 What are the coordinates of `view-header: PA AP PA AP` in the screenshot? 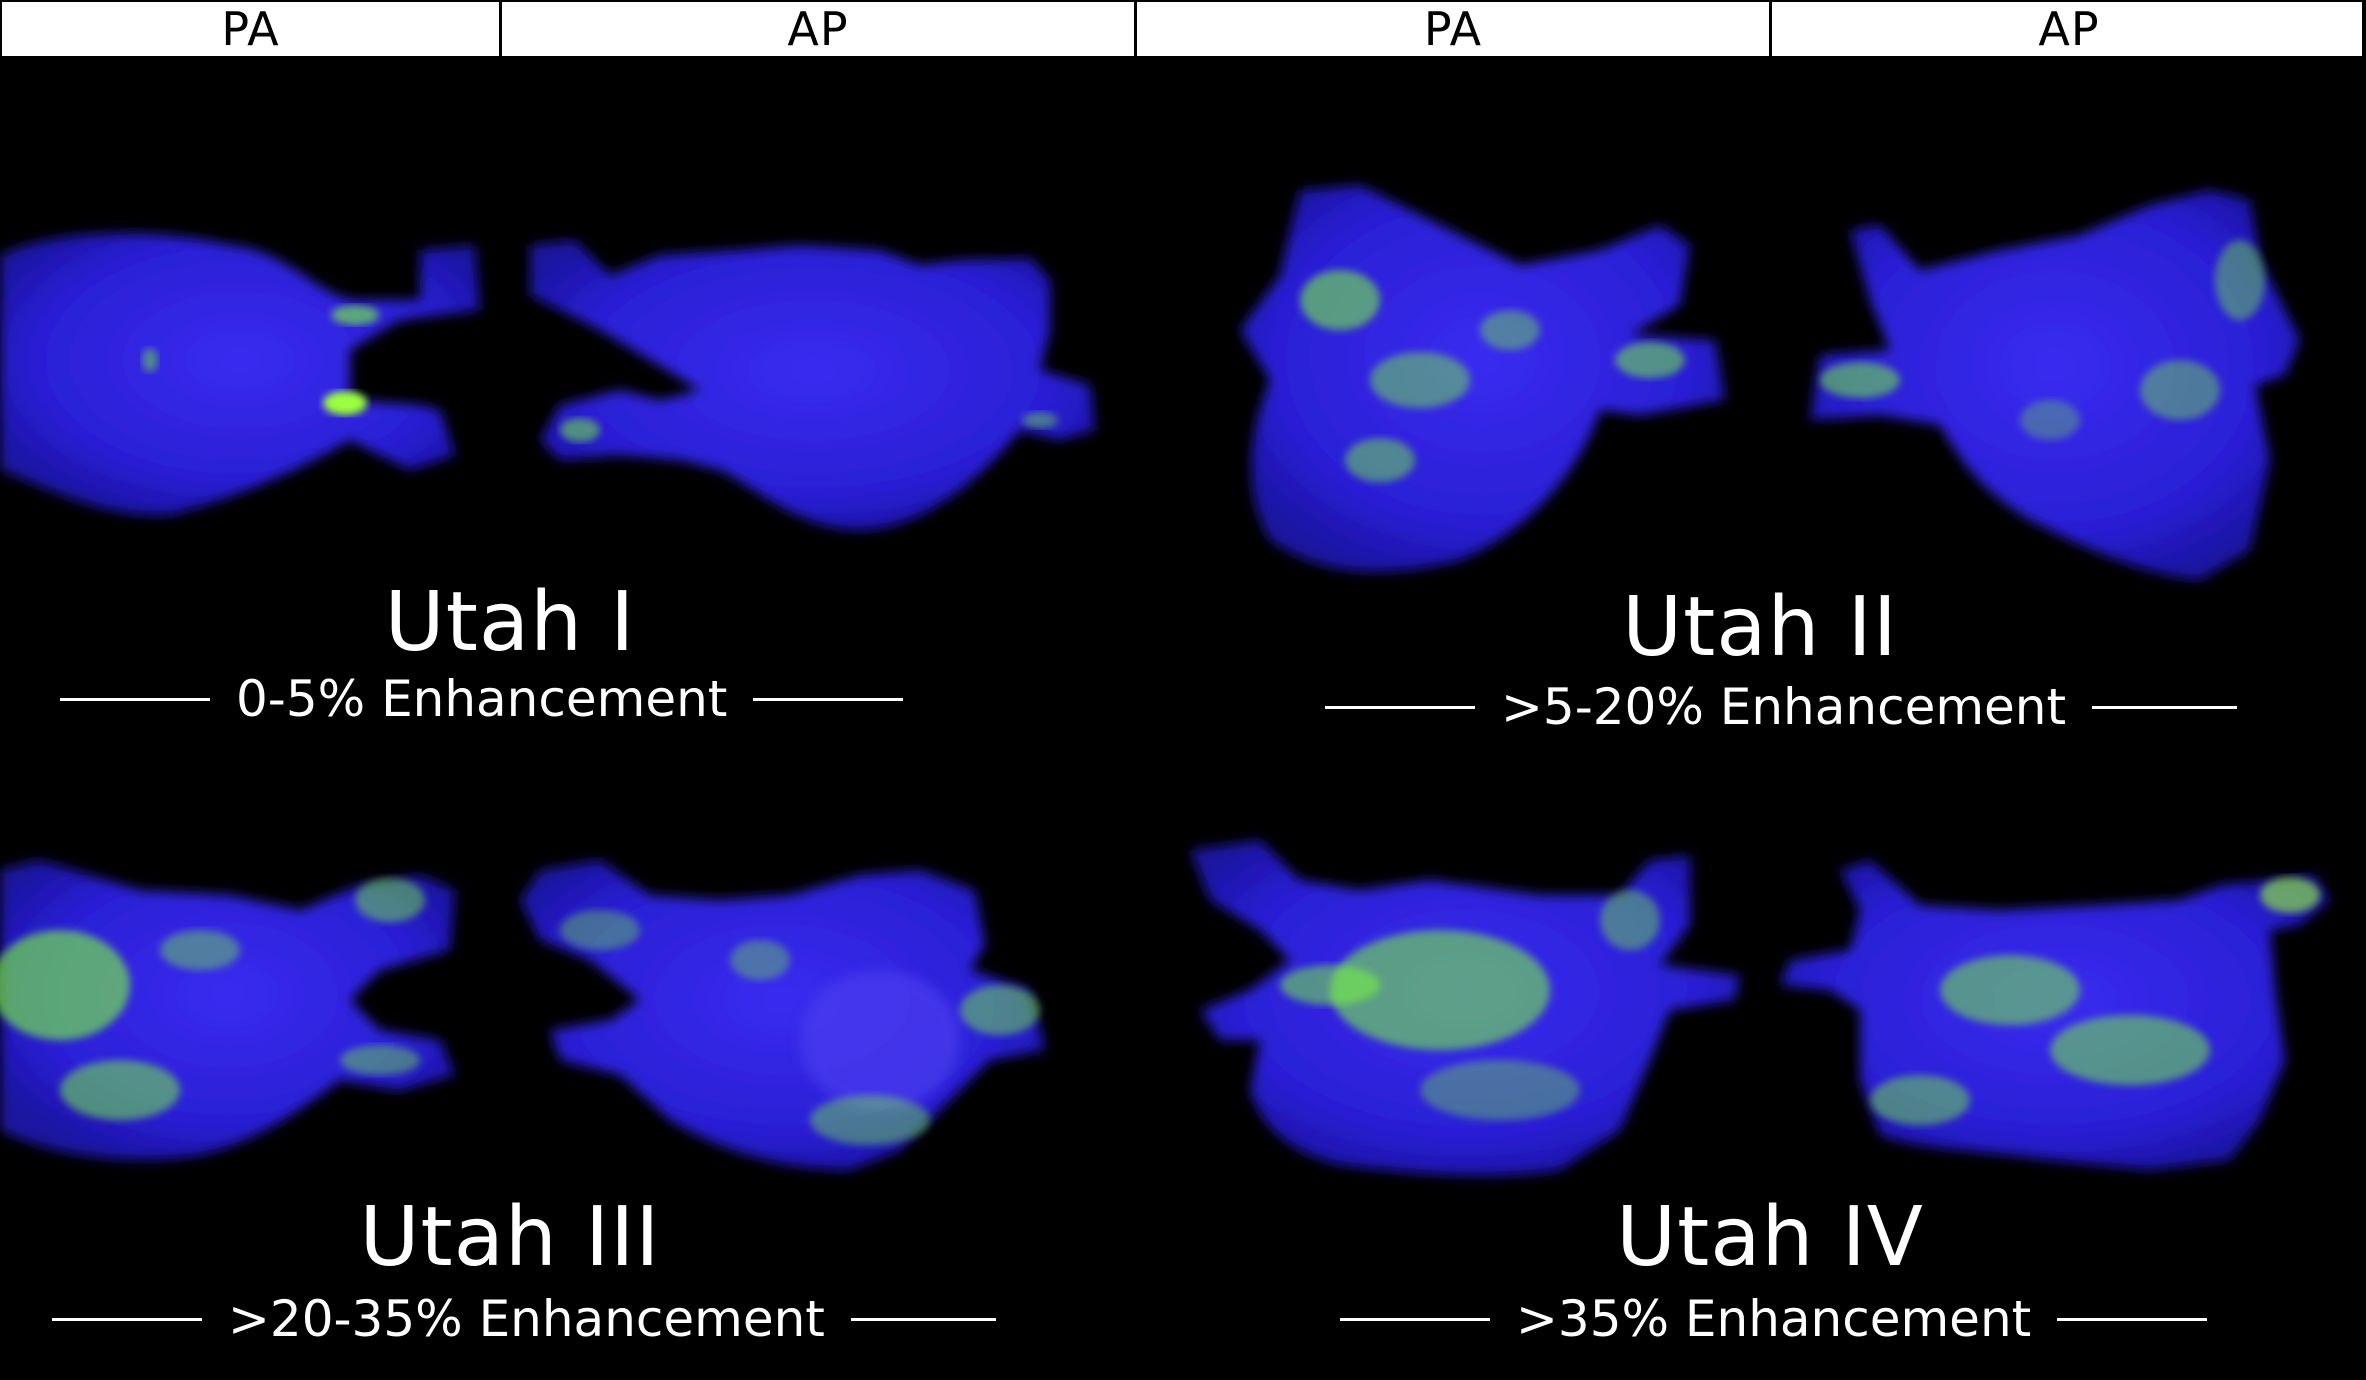 It's located at (1182, 29).